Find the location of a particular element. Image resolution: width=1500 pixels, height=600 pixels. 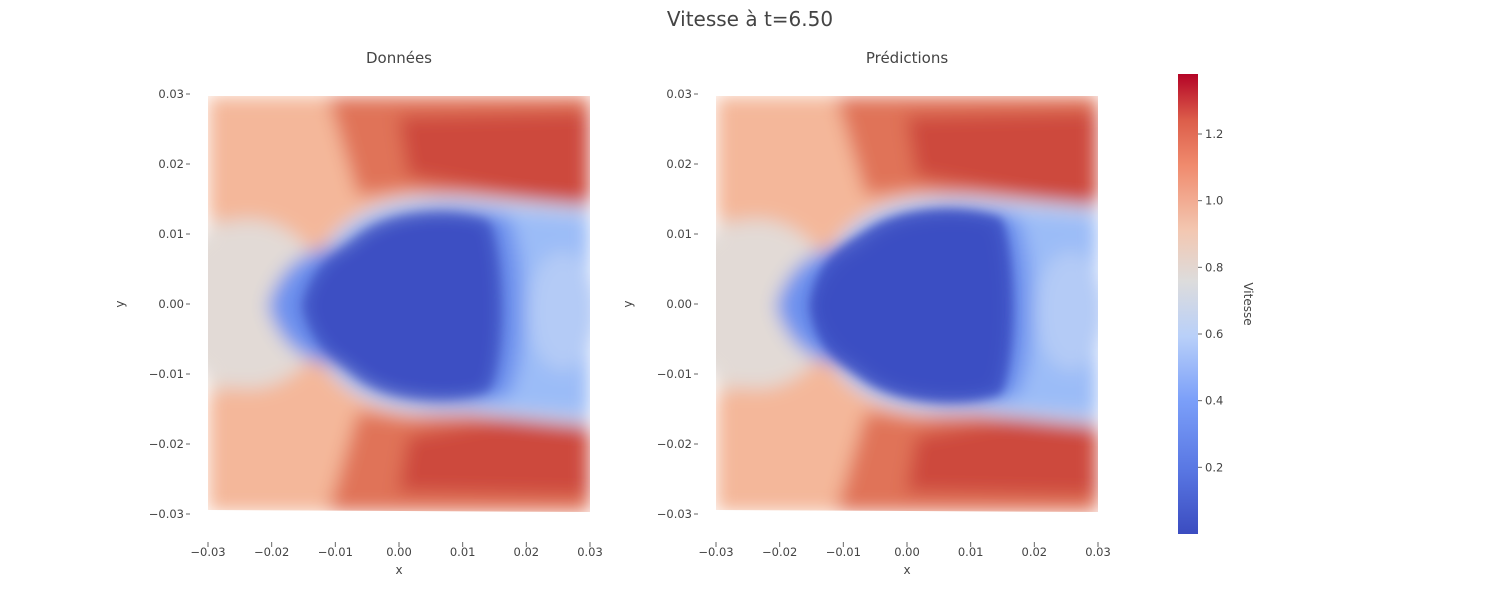

xtick-label-predictions-5: 0.02 is located at coordinates (1035, 552).